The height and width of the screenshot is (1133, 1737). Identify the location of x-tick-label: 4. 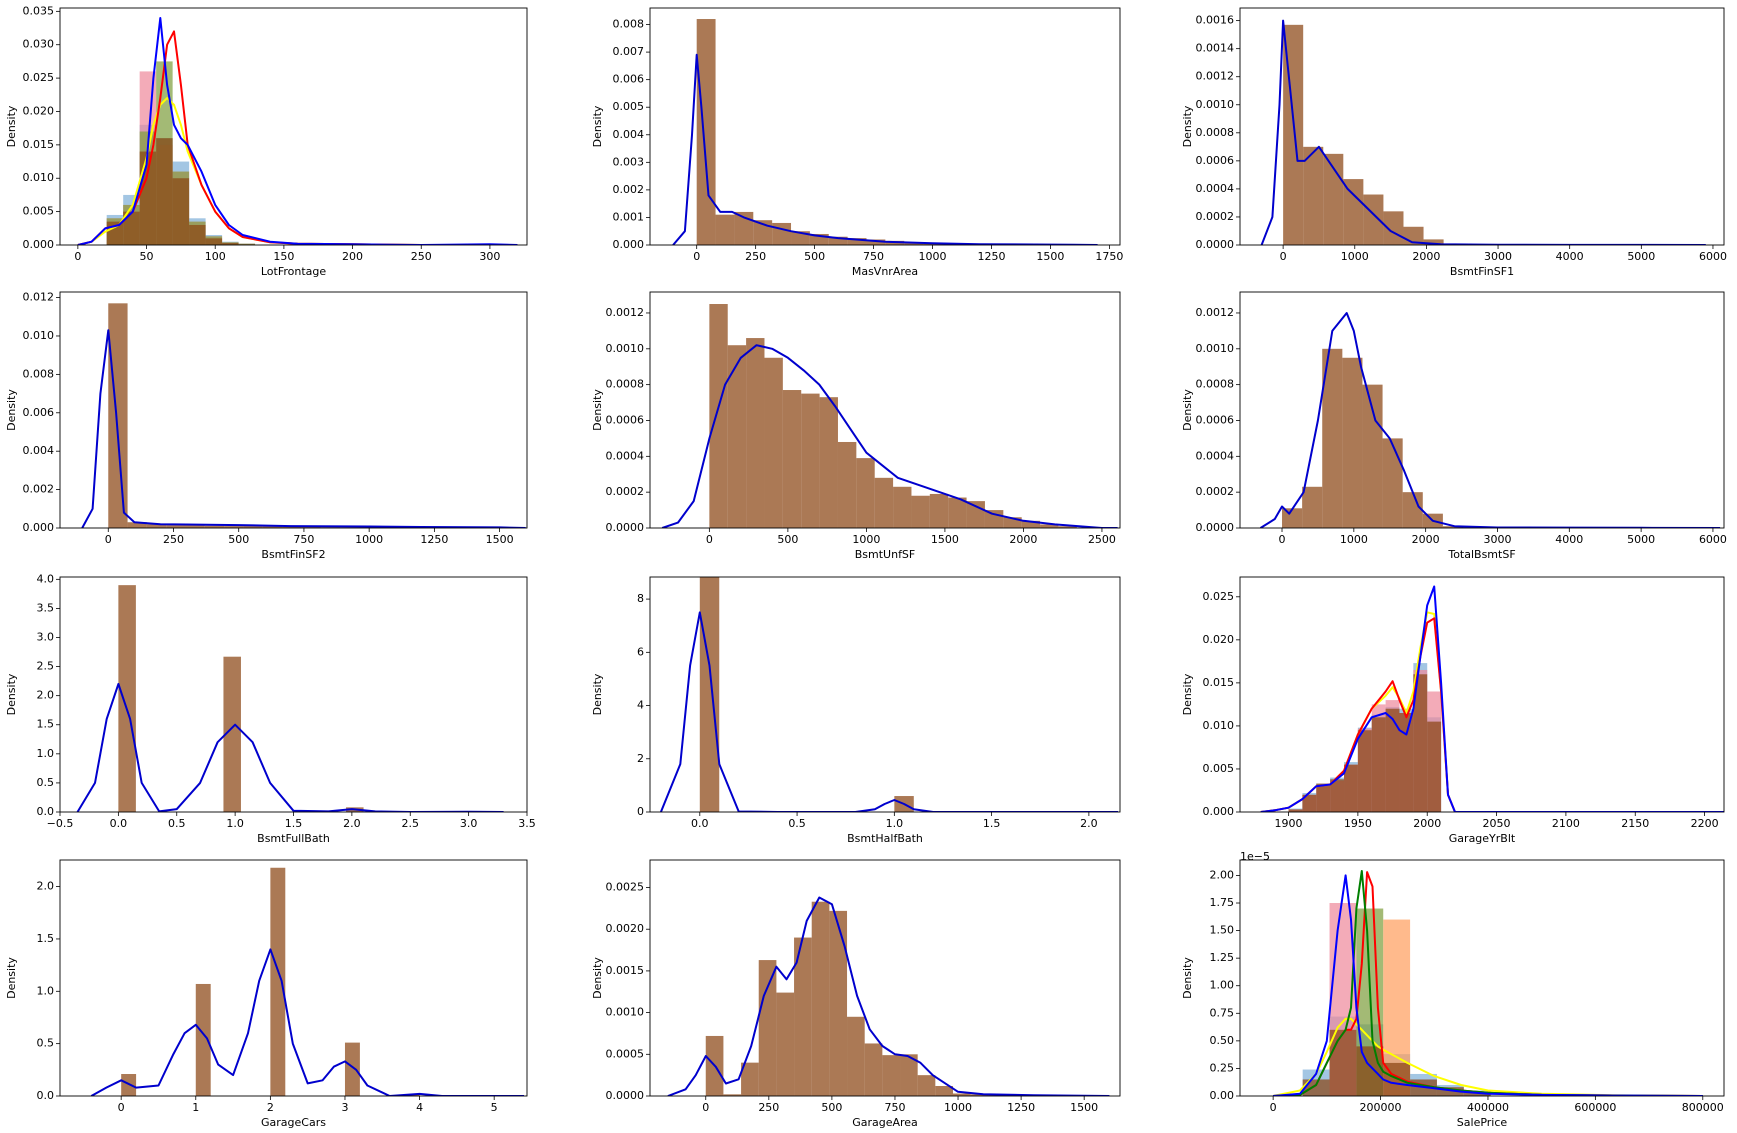
(419, 1107).